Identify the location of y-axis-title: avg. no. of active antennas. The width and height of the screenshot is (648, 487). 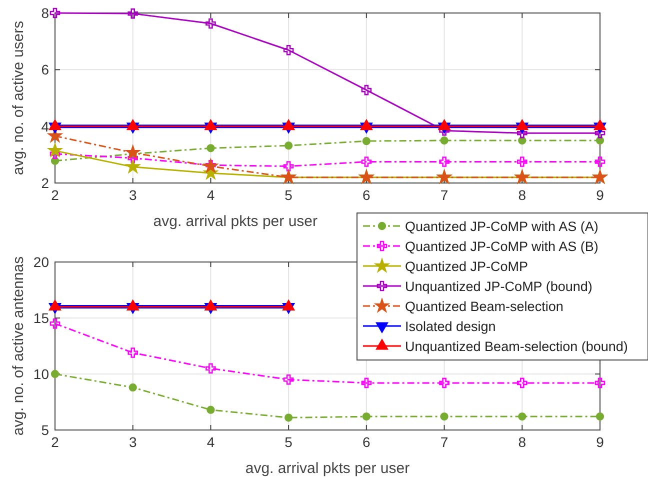
(18, 346).